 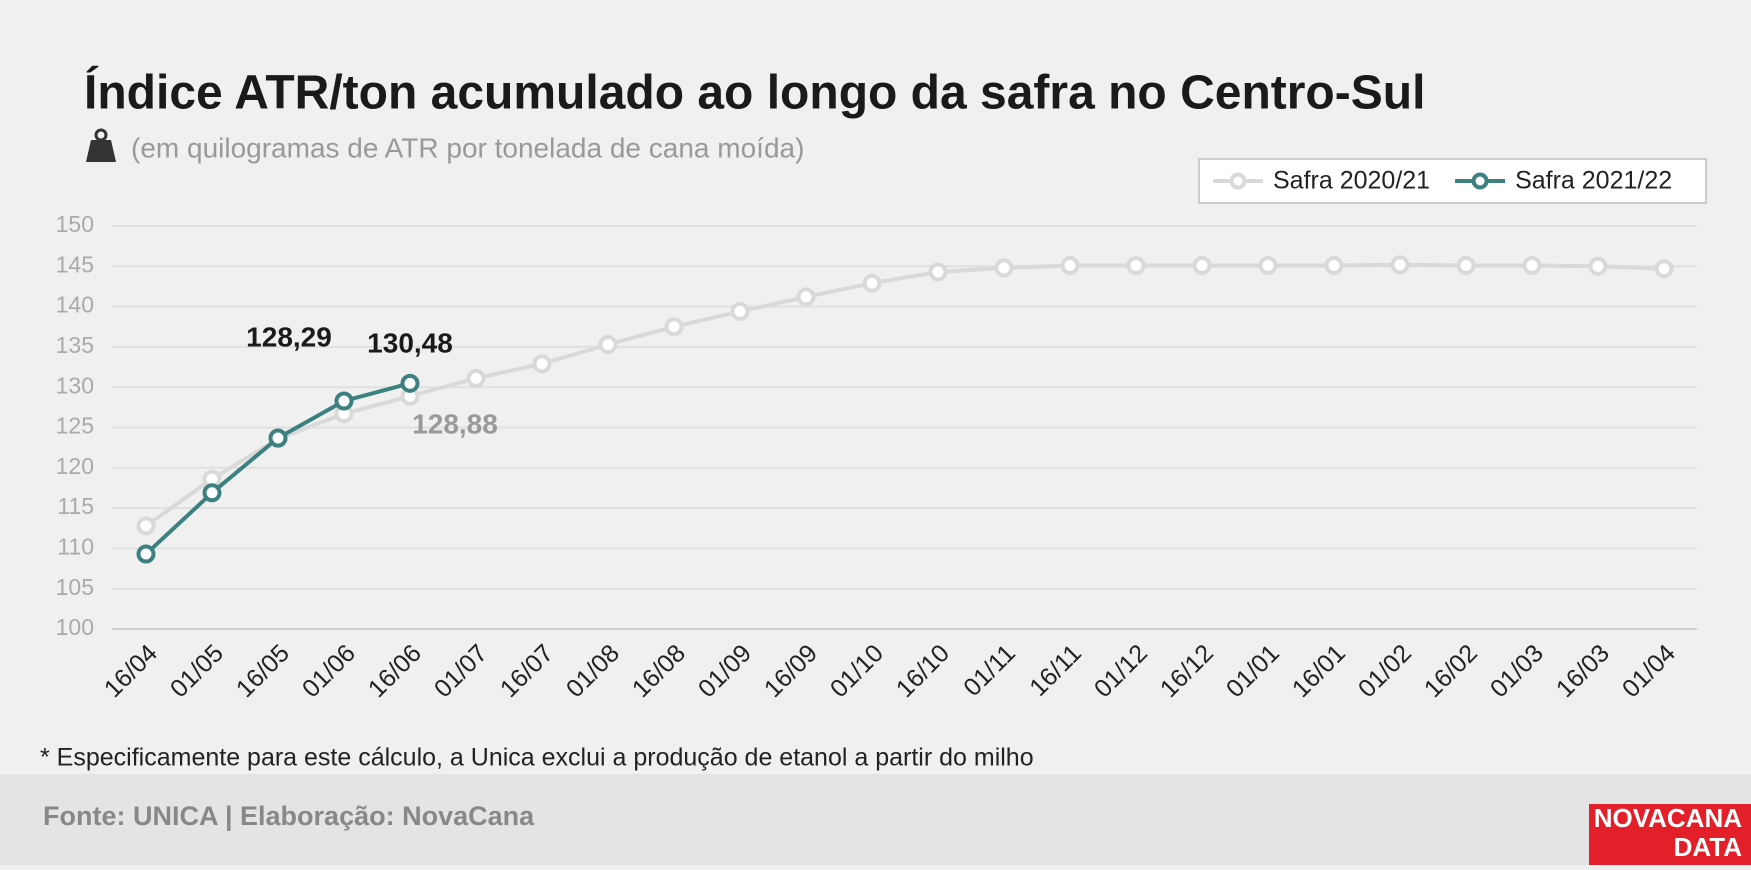 I want to click on x-tick-label: 16/11, so click(x=1055, y=670).